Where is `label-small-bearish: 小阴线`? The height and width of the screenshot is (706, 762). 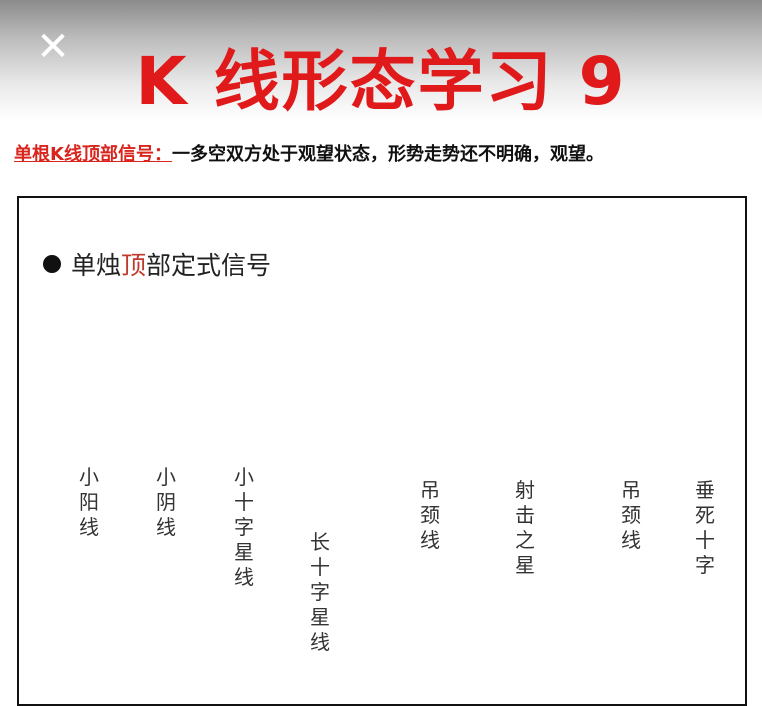
label-small-bearish: 小阴线 is located at coordinates (166, 502).